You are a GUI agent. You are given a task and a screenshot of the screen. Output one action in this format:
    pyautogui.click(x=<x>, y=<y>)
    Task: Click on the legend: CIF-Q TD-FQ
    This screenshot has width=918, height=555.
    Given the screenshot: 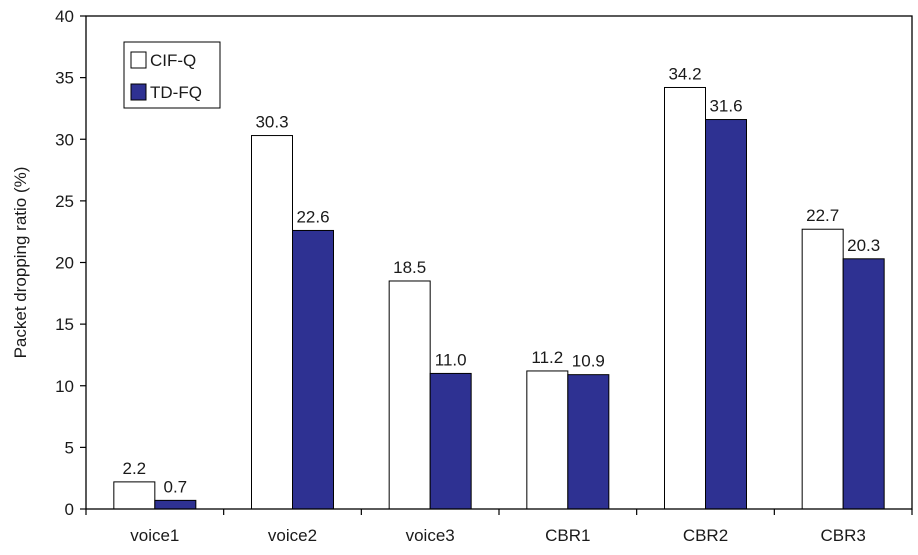 What is the action you would take?
    pyautogui.click(x=172, y=75)
    